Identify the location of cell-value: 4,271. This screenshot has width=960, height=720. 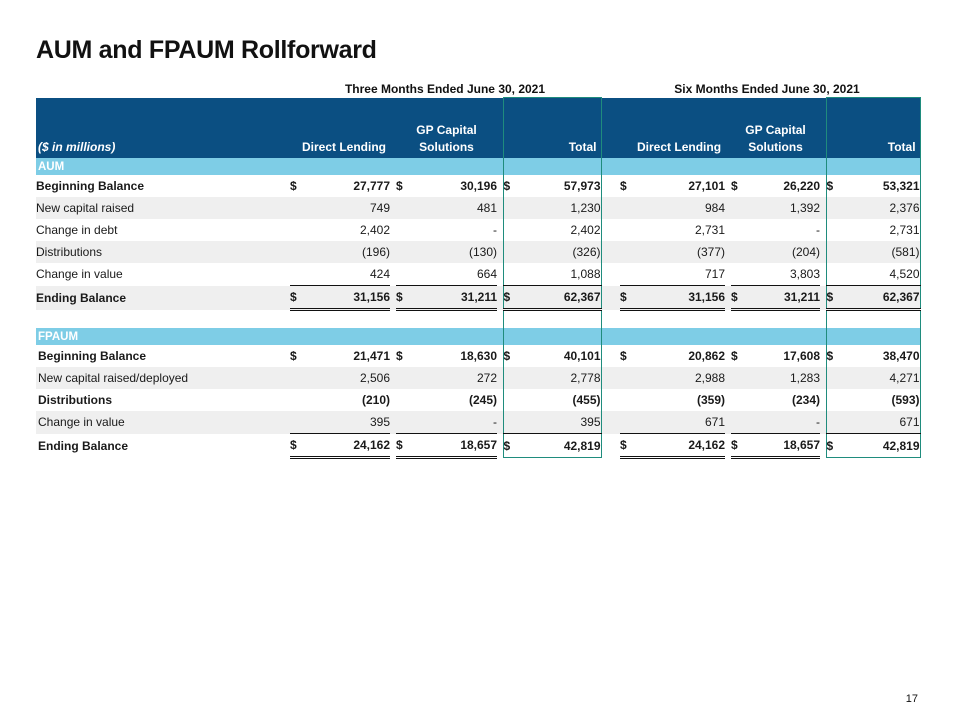
(886, 378).